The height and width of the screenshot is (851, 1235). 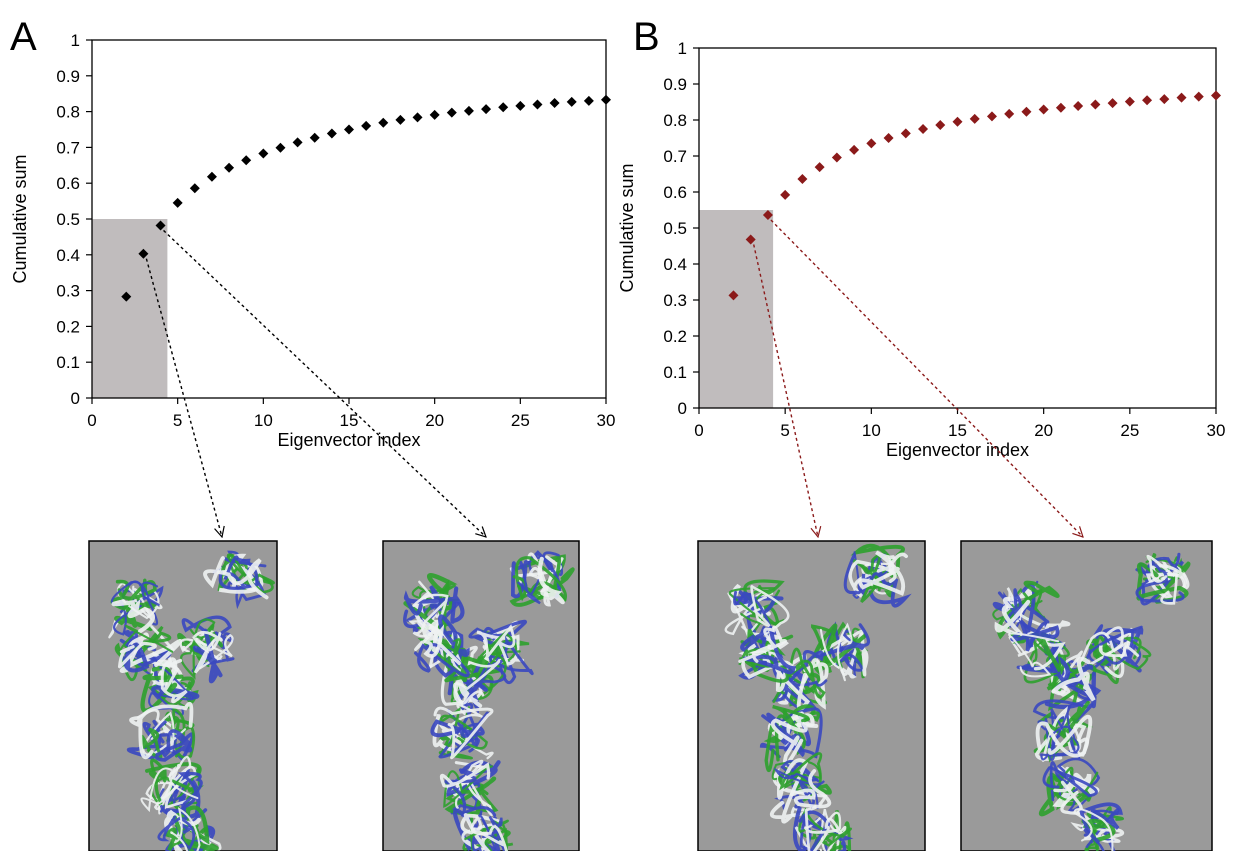 I want to click on data-points-b, so click(x=974, y=195).